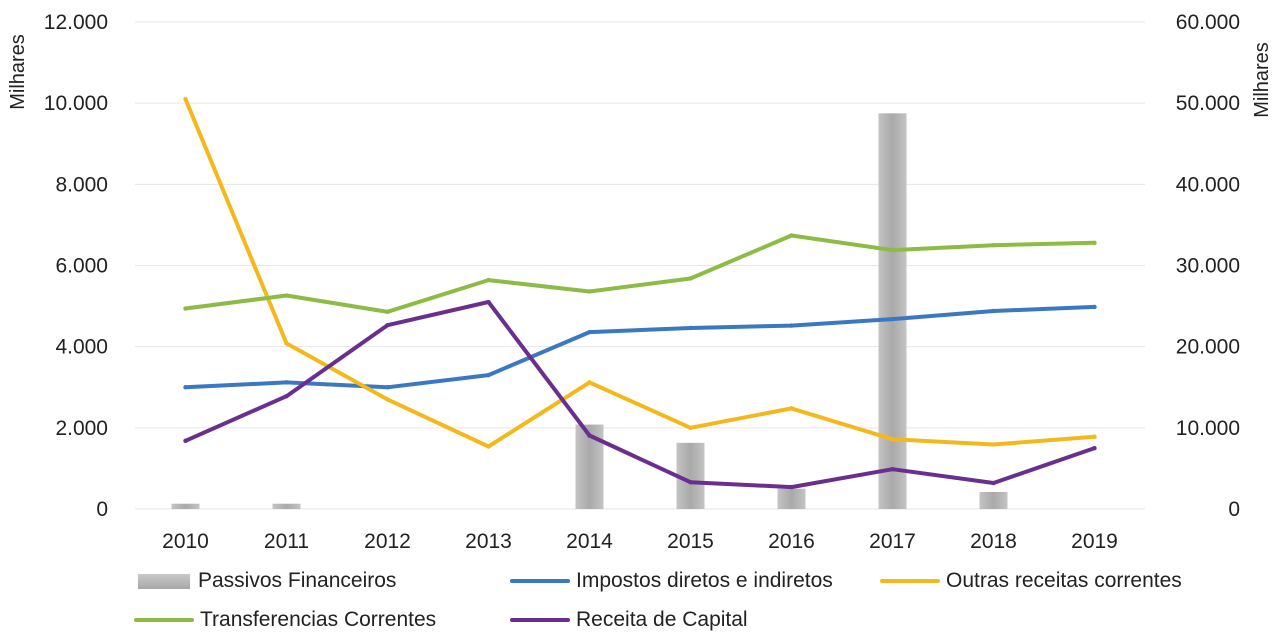 The width and height of the screenshot is (1284, 635). Describe the element at coordinates (387, 399) in the screenshot. I see `point-outras-2012` at that location.